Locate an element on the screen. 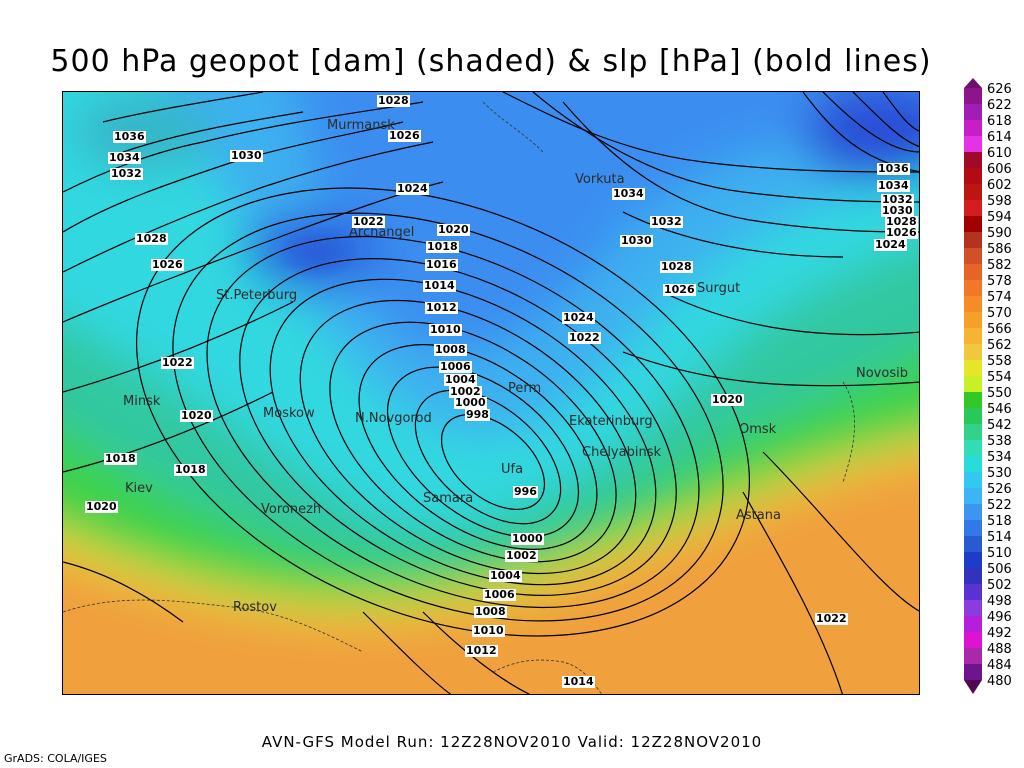 The width and height of the screenshot is (1024, 768). colorbar-label: 542 is located at coordinates (999, 425).